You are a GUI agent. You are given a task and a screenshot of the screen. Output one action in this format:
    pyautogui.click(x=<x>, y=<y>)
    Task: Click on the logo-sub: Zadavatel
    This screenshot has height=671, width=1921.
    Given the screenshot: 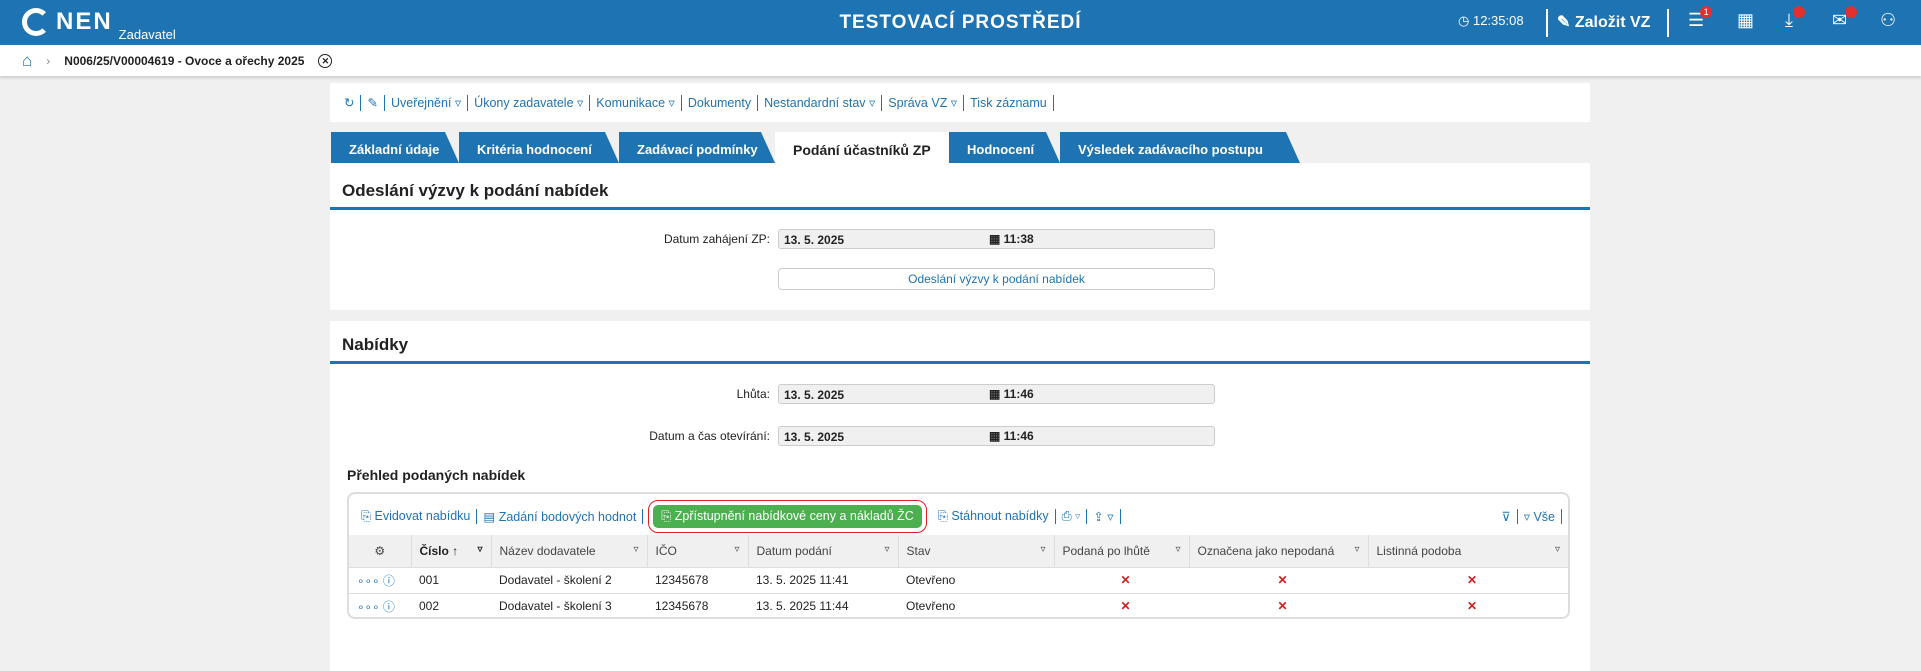 What is the action you would take?
    pyautogui.click(x=147, y=34)
    